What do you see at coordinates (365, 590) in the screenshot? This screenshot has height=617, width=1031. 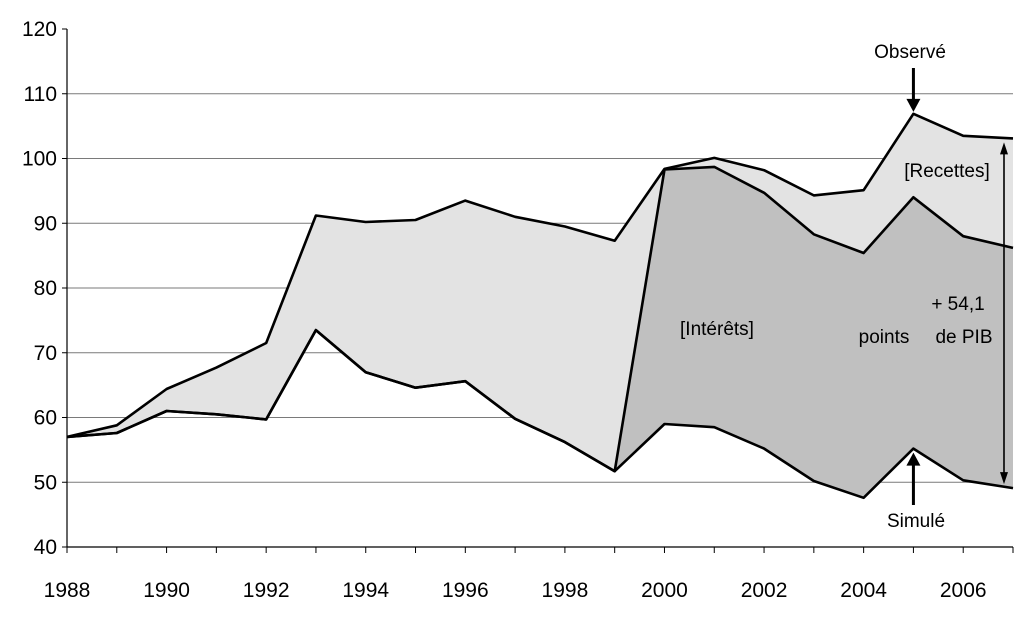 I see `x-tick-label: 1994` at bounding box center [365, 590].